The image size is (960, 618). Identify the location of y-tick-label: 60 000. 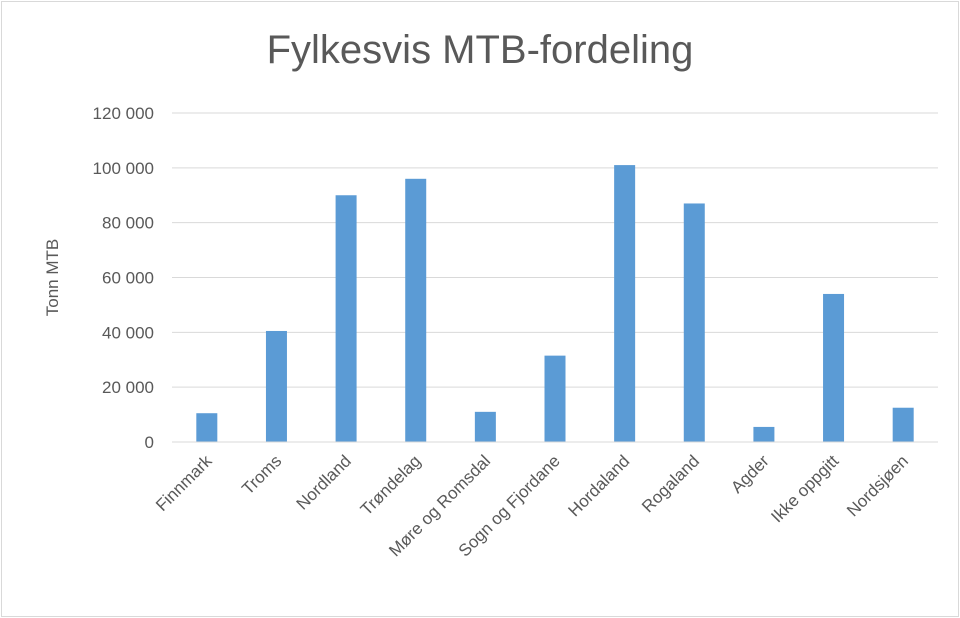
(128, 278).